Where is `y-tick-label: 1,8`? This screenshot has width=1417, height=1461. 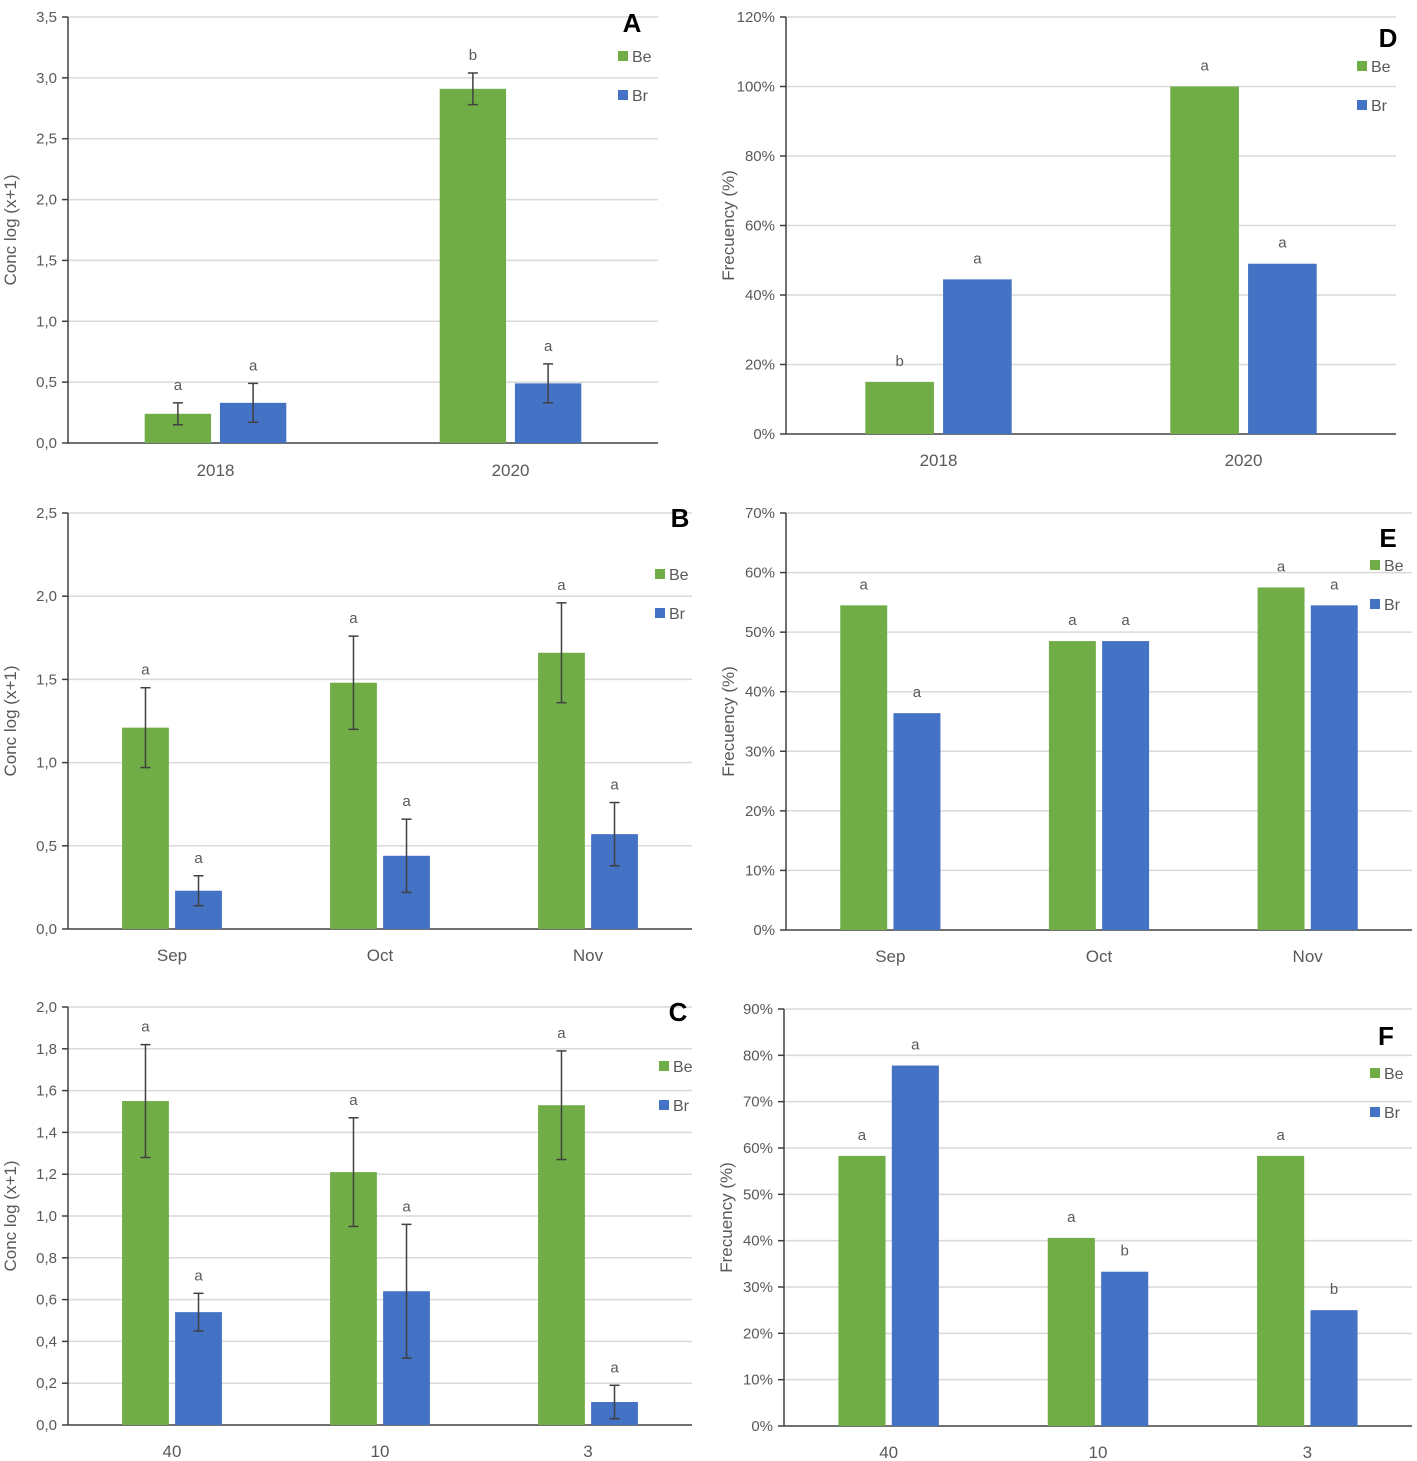 y-tick-label: 1,8 is located at coordinates (46, 1049).